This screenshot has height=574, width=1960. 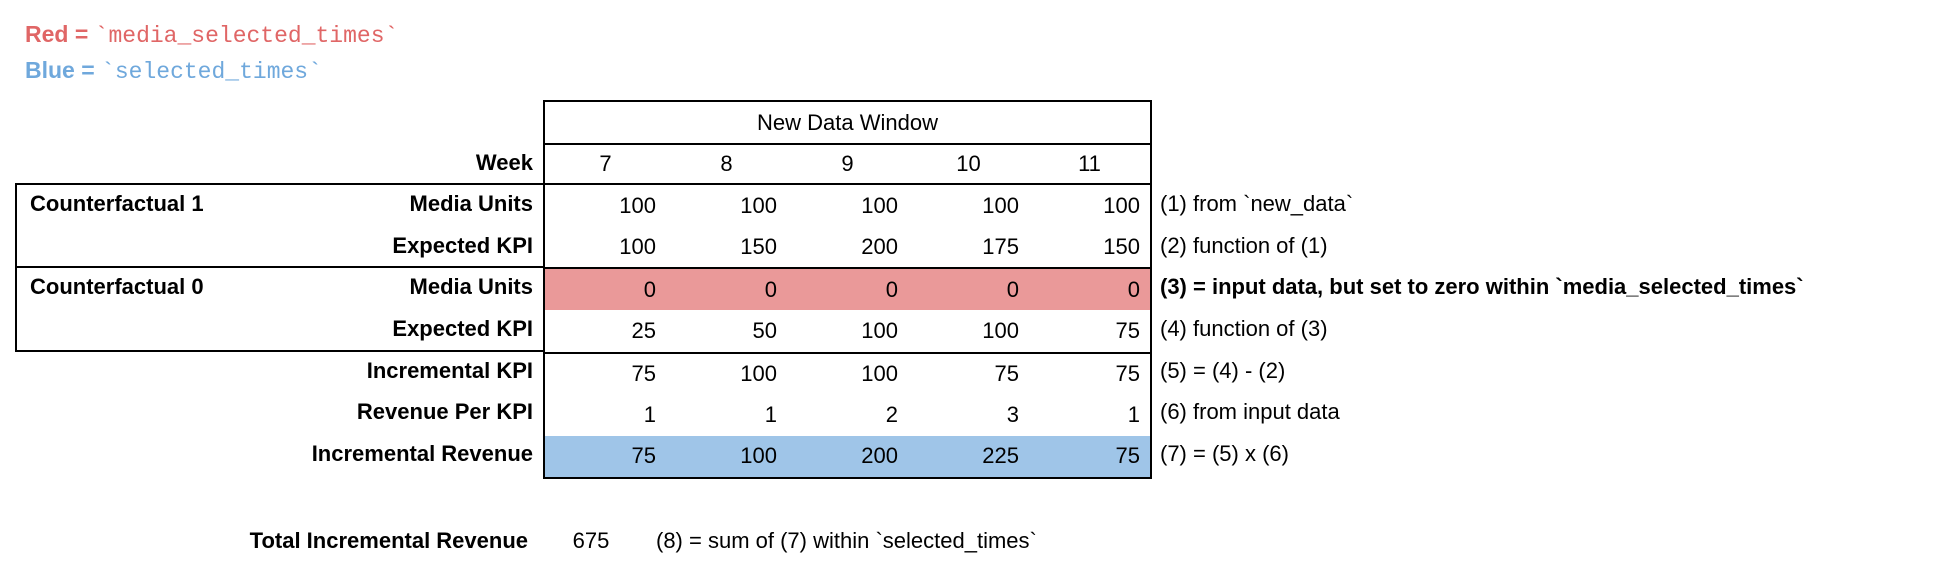 I want to click on table-row-revenue-per-kpi: 1 1 2 3 1, so click(x=847, y=415).